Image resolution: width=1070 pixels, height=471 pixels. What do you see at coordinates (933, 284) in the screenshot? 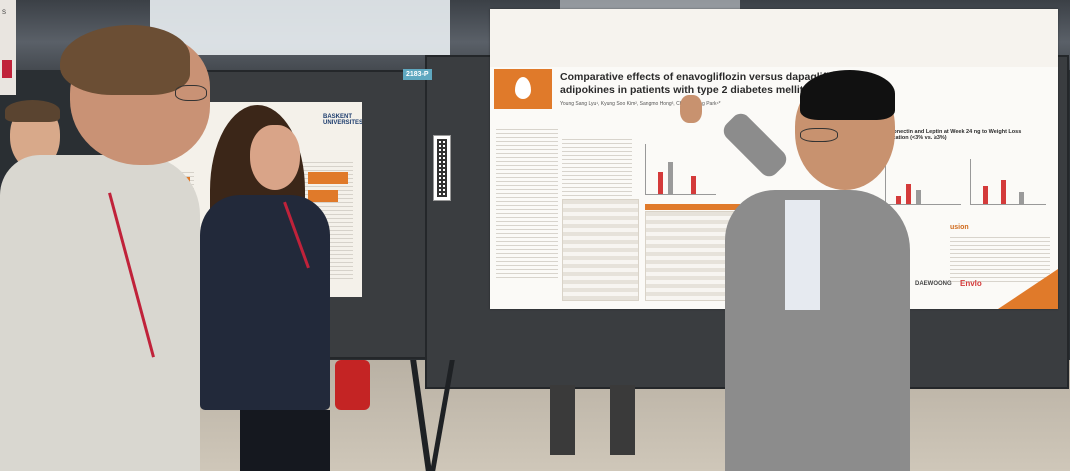
I see `sponsor-logo: DAEWOONG` at bounding box center [933, 284].